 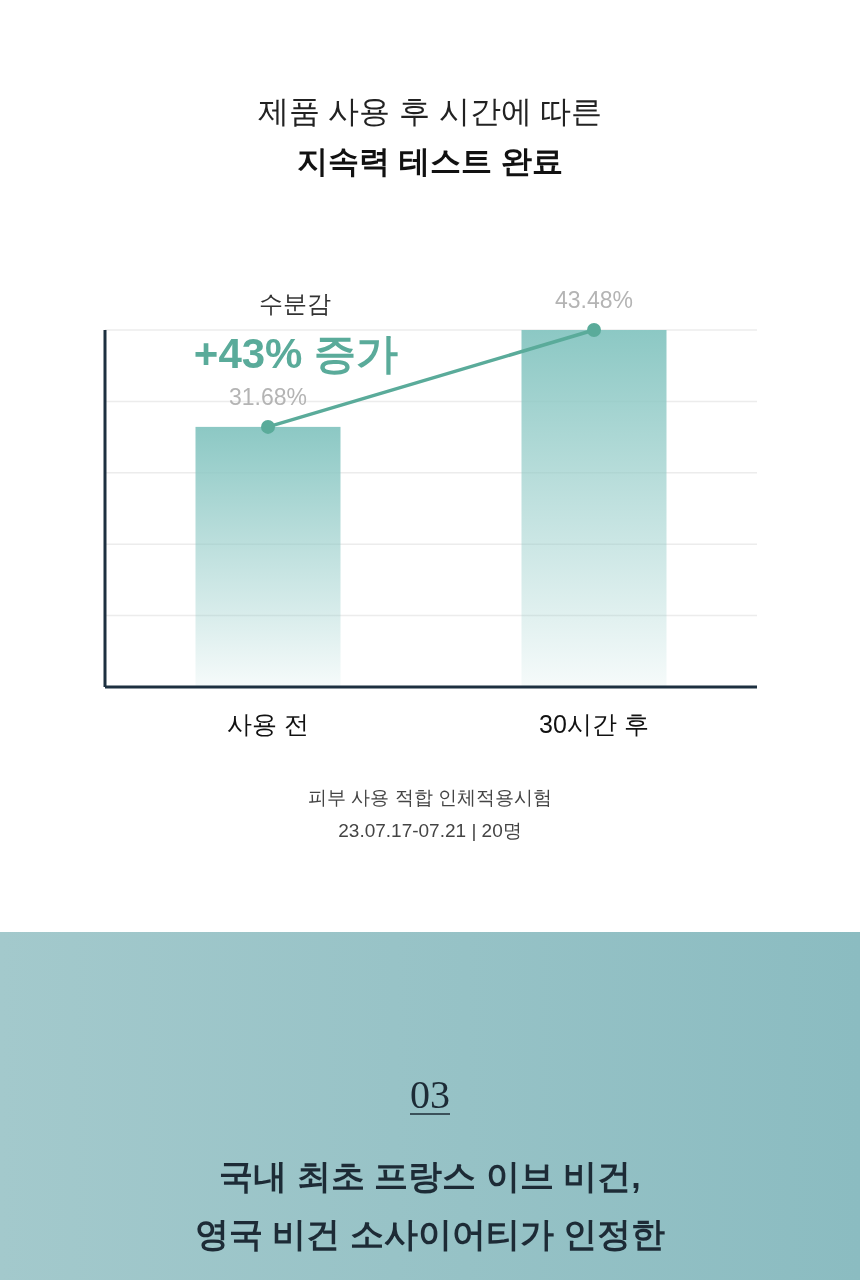 I want to click on text: 수분감, so click(x=295, y=303).